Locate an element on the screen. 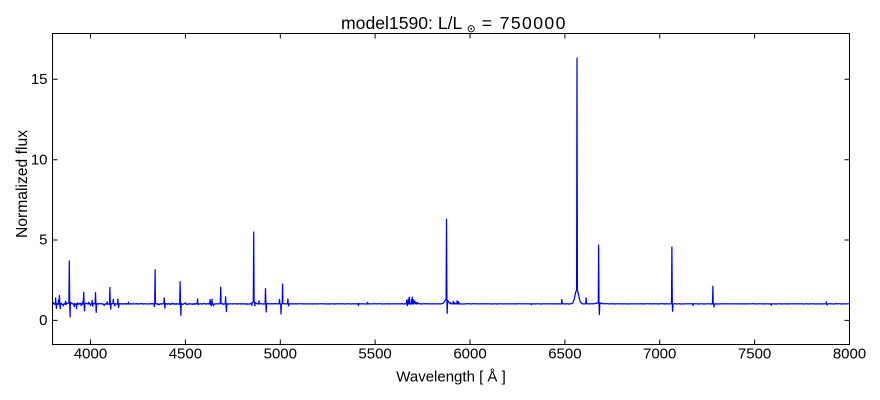 This screenshot has height=400, width=880. svg-text: 0 is located at coordinates (43, 320).